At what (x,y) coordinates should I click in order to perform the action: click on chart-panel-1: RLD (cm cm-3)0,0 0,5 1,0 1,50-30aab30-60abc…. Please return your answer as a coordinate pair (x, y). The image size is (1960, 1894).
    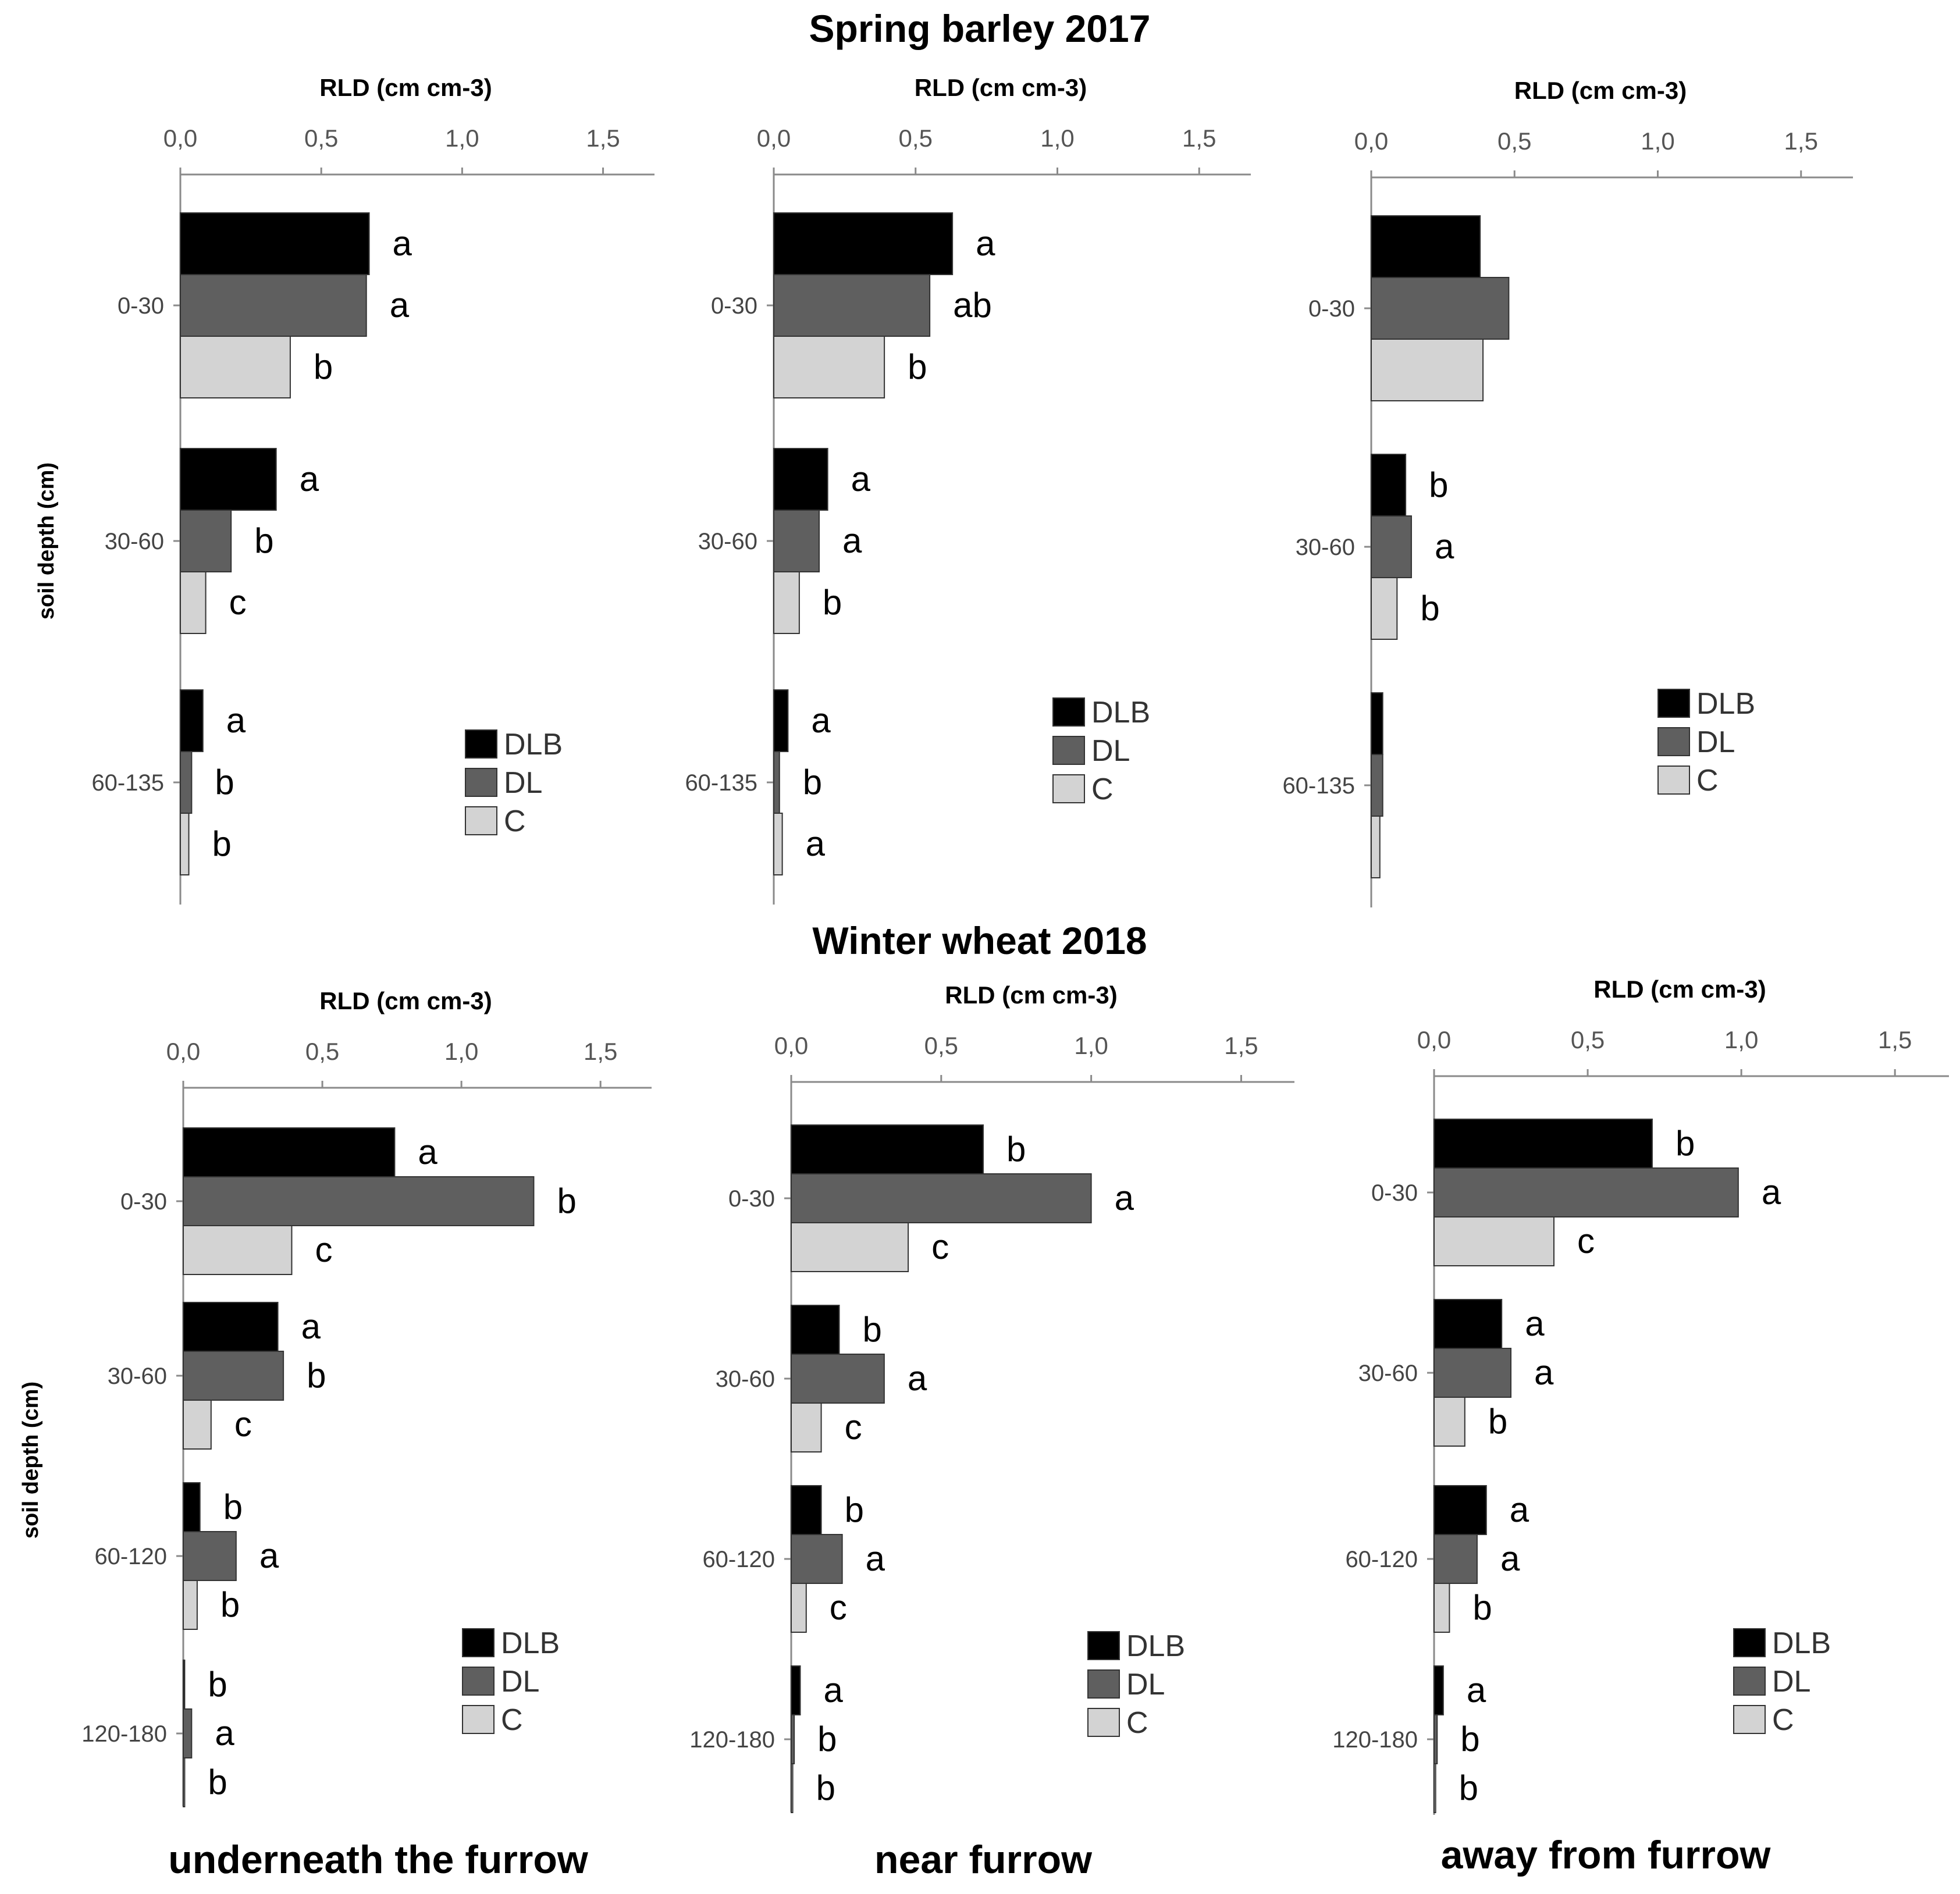
    Looking at the image, I should click on (372, 489).